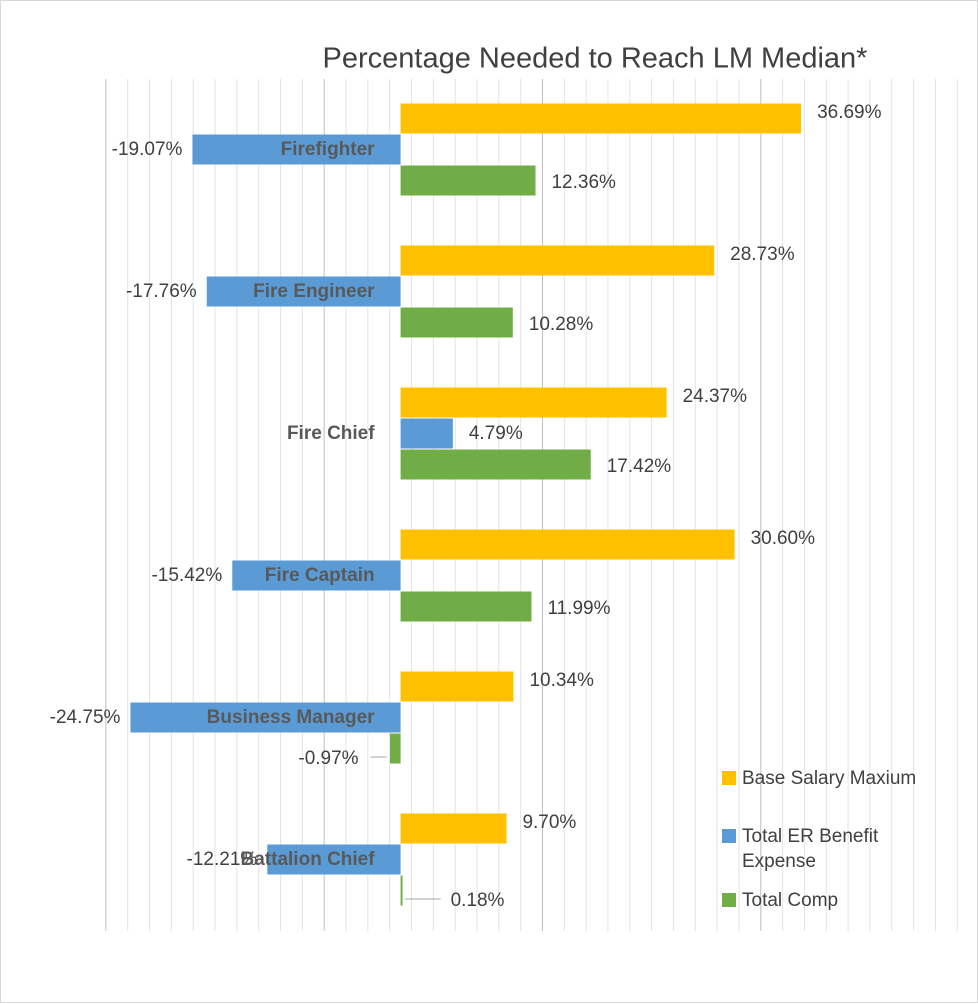 This screenshot has width=978, height=1004. What do you see at coordinates (328, 758) in the screenshot?
I see `value-label: -0.97%` at bounding box center [328, 758].